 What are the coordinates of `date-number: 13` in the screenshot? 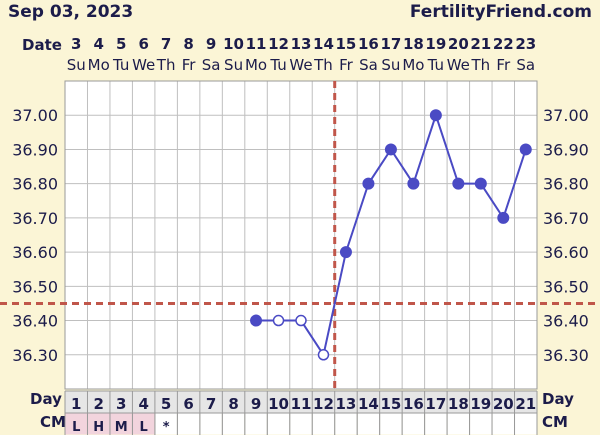 It's located at (301, 44).